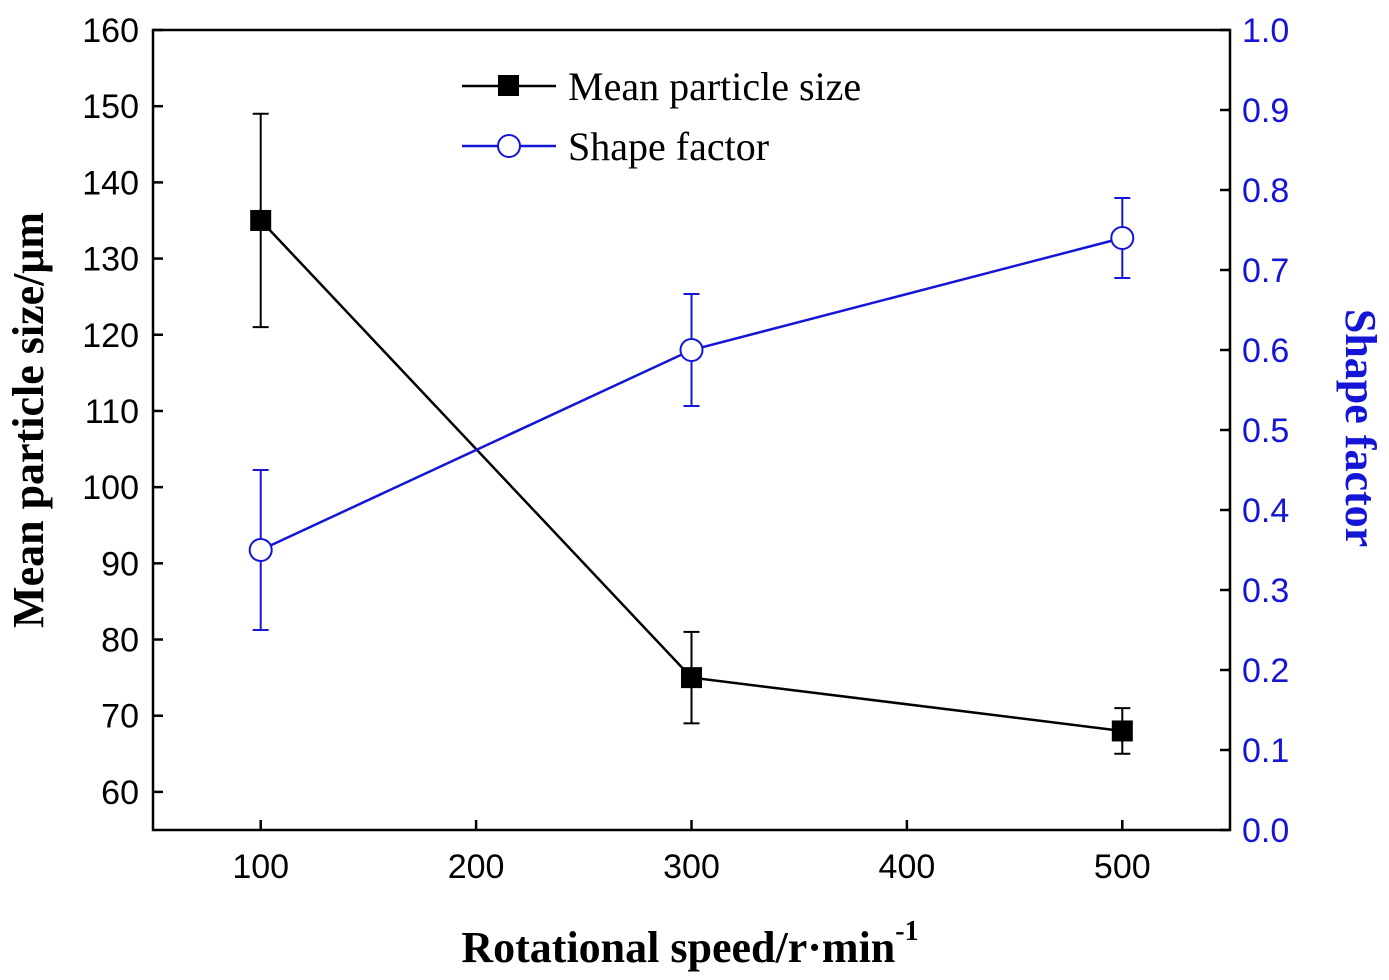  What do you see at coordinates (1265, 591) in the screenshot?
I see `right-tick-label: 0.3` at bounding box center [1265, 591].